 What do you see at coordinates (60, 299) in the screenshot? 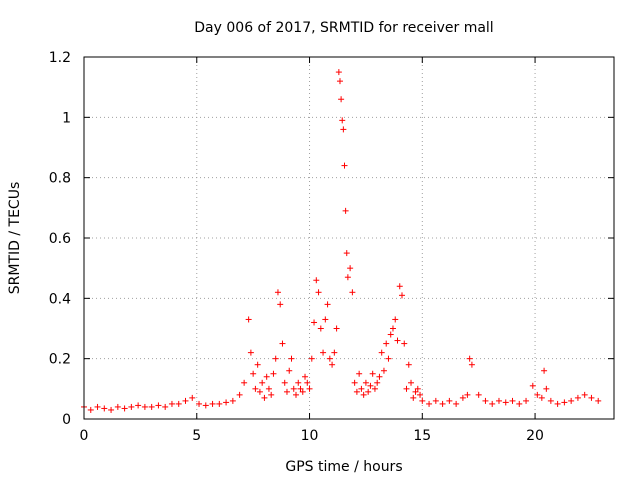
I see `y-tick-label: 0.4` at bounding box center [60, 299].